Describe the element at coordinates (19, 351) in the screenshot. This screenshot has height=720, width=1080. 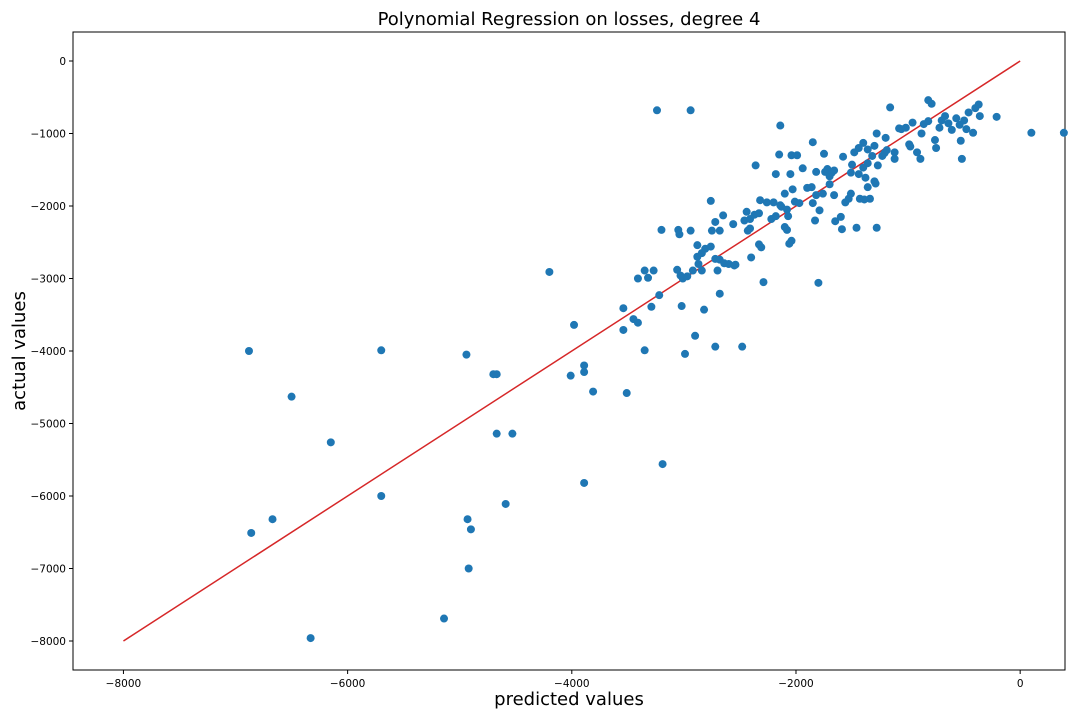
I see `y-axis-label: actual values` at that location.